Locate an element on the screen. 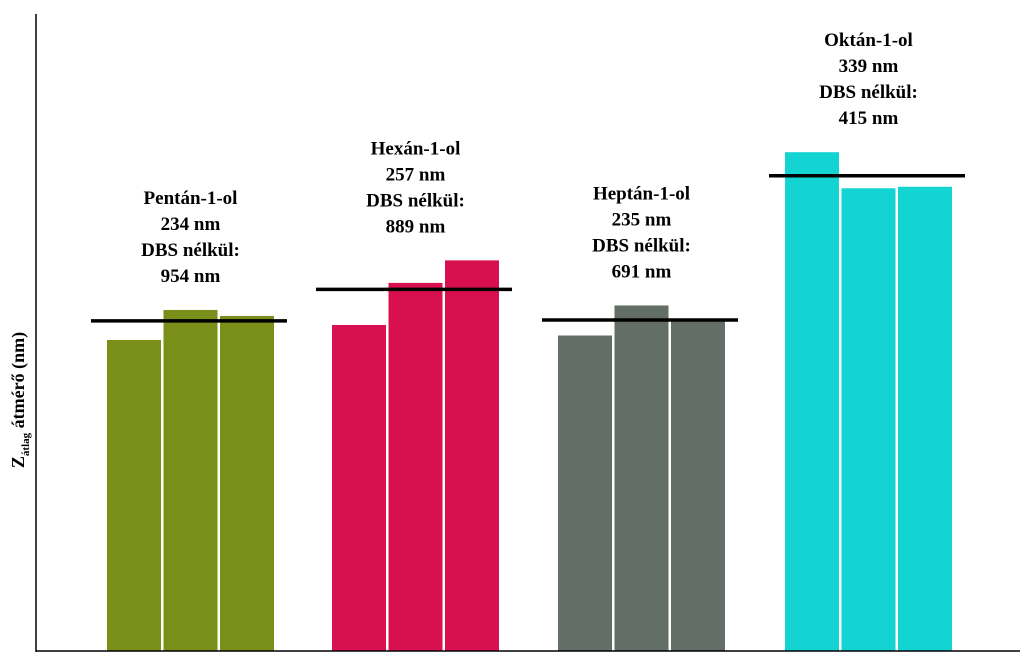 This screenshot has width=1024, height=671. svg-text: Zátlag átmérő (nm) is located at coordinates (20, 400).